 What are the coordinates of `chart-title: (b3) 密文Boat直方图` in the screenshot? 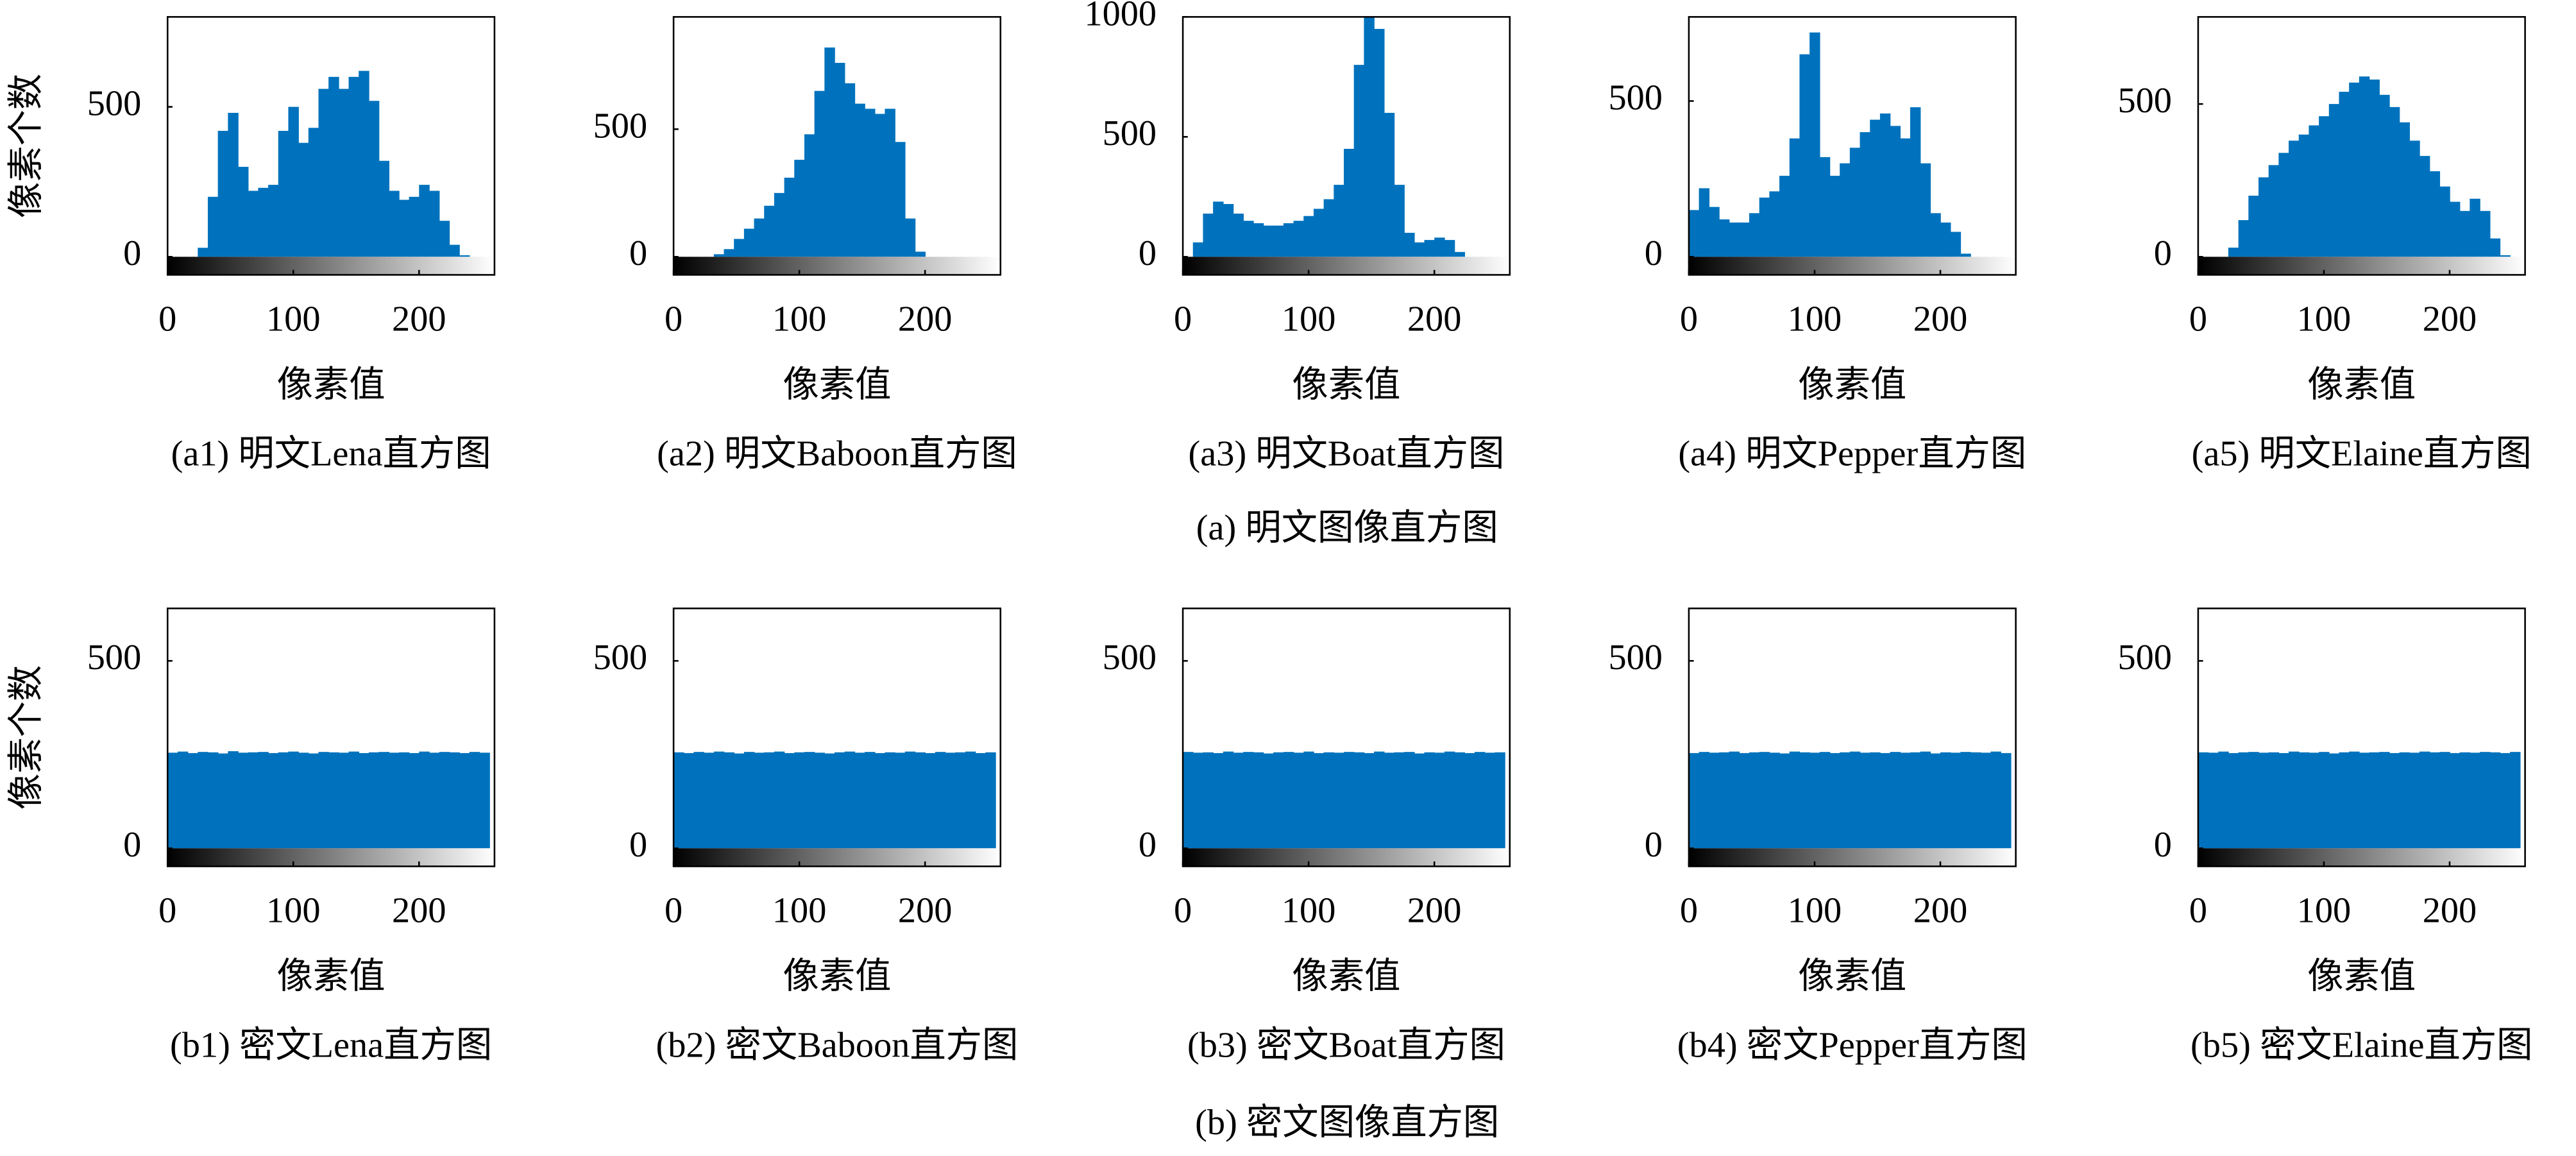 It's located at (1346, 1046).